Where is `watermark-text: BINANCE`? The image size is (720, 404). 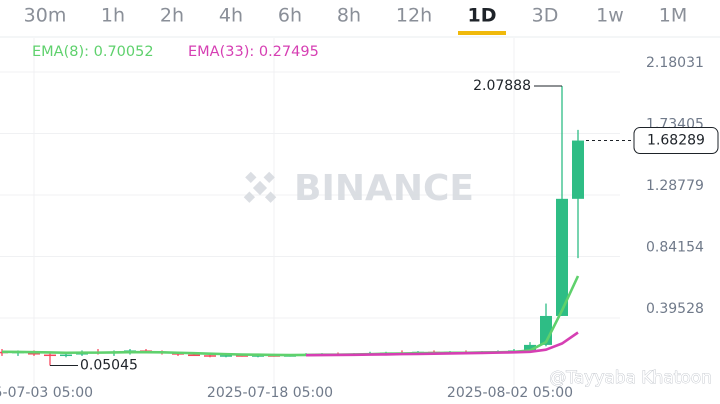 watermark-text: BINANCE is located at coordinates (384, 188).